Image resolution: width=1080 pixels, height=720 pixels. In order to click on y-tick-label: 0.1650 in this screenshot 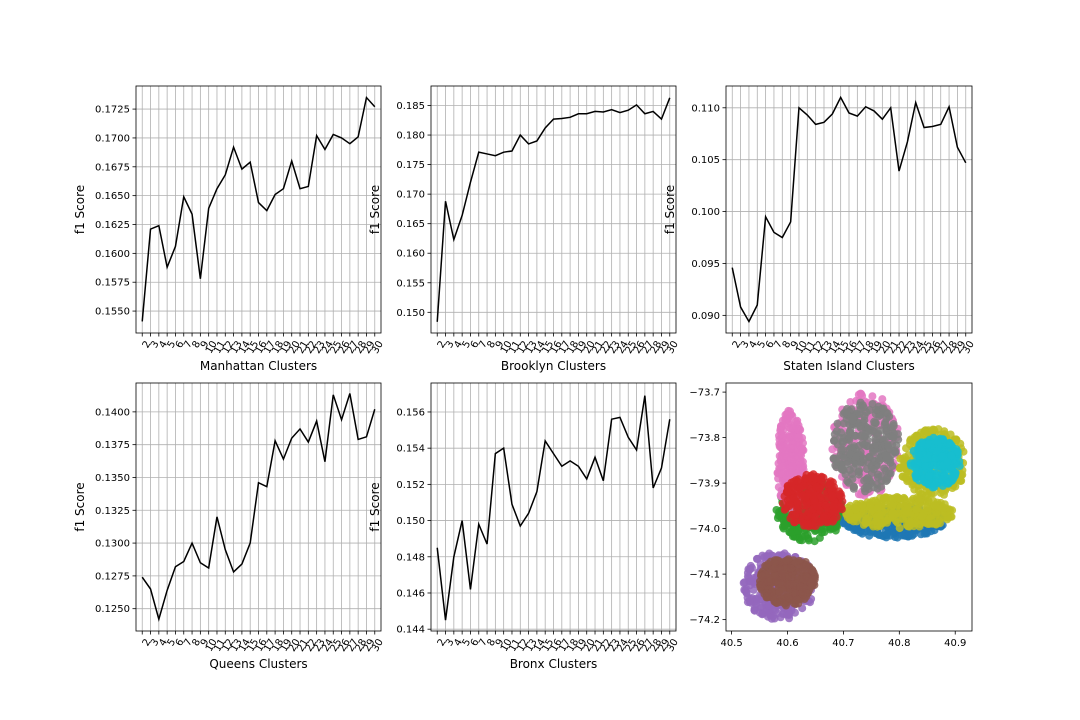, I will do `click(112, 196)`.